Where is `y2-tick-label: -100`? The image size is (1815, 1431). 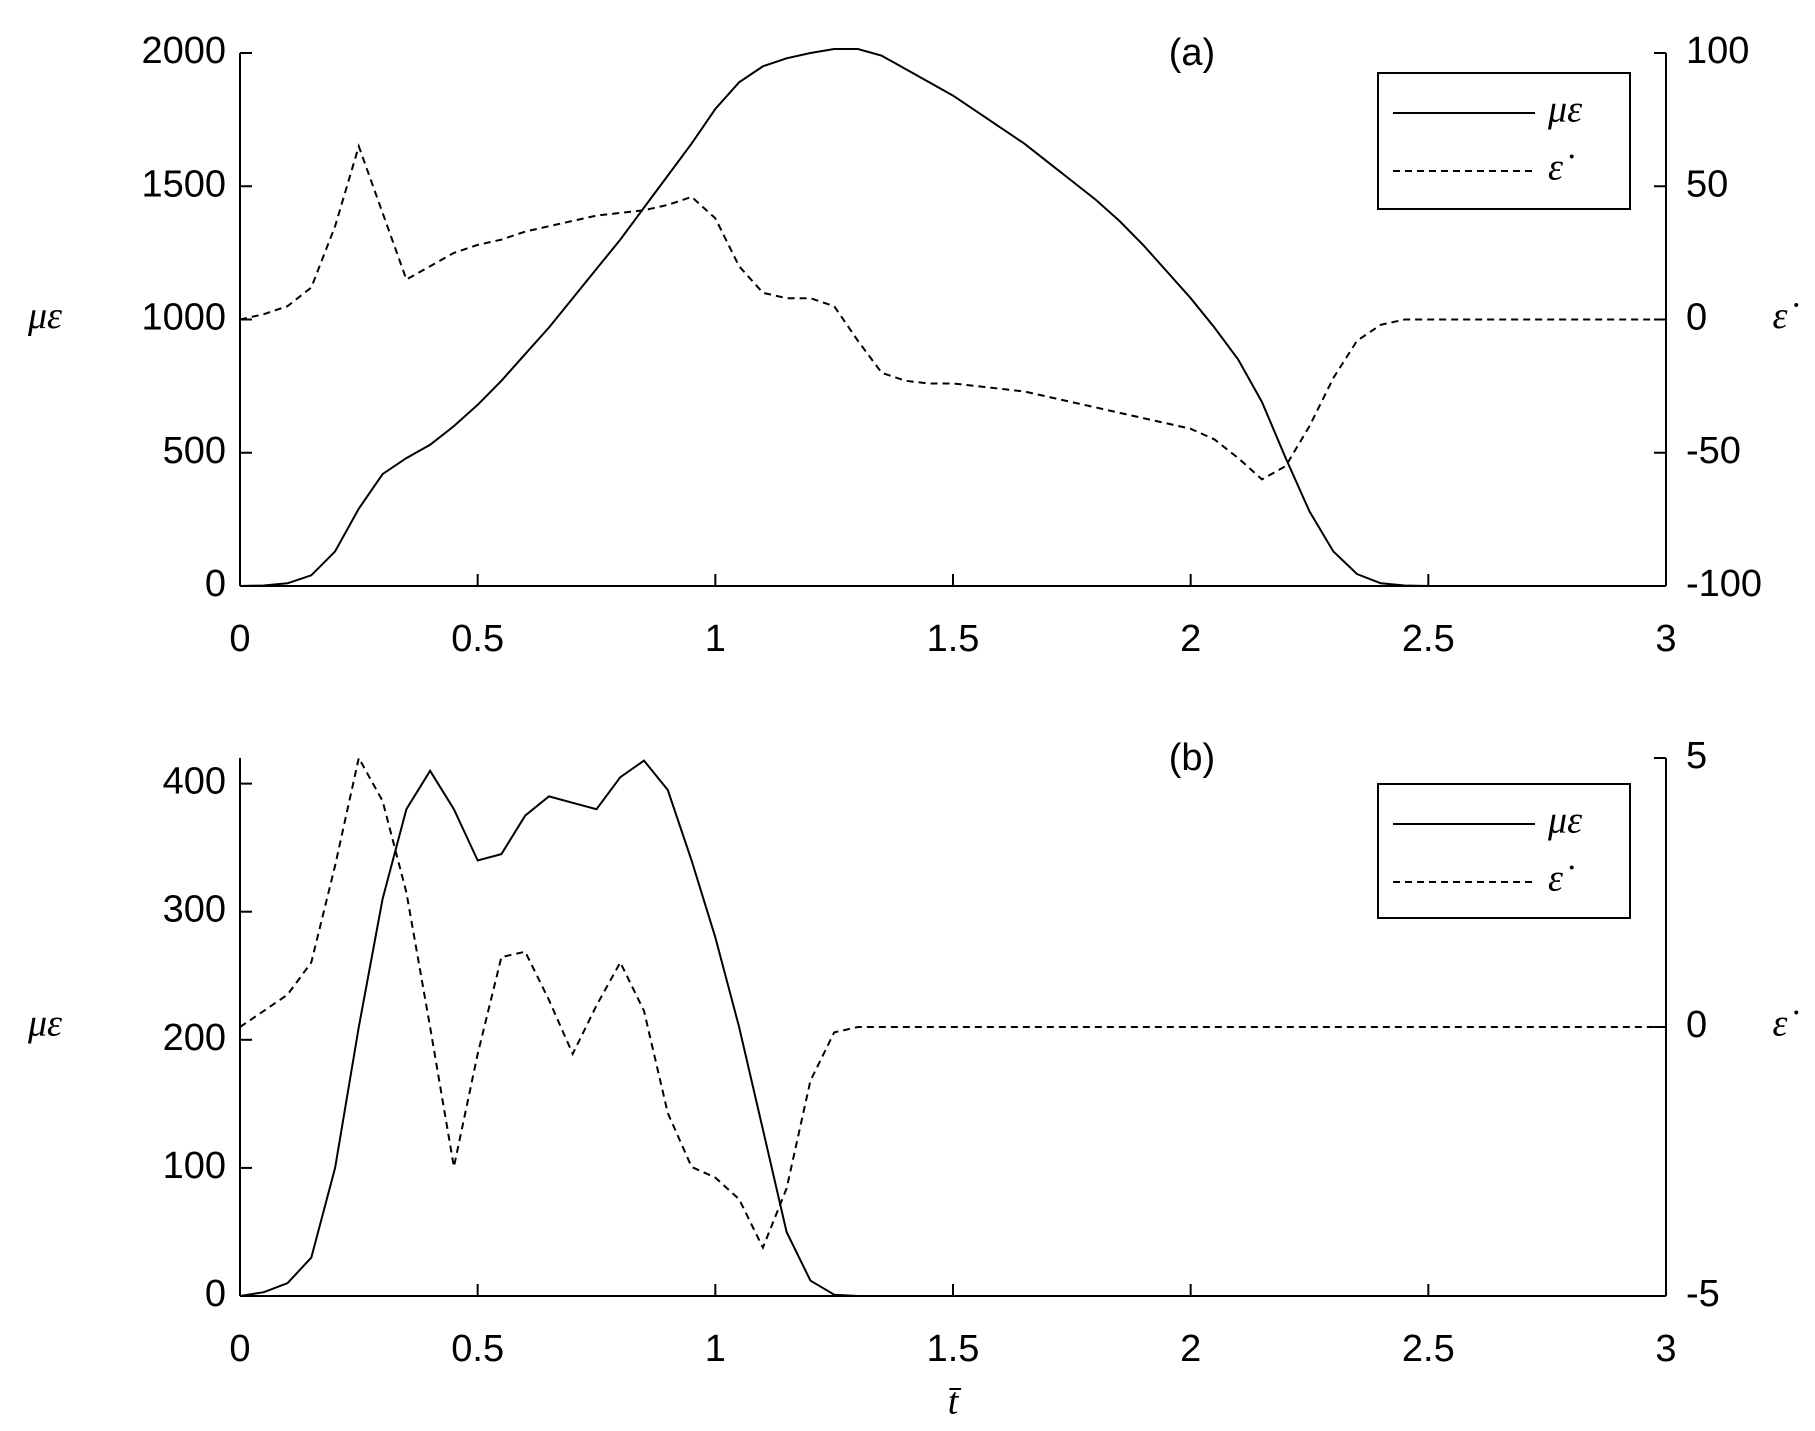
y2-tick-label: -100 is located at coordinates (1724, 584).